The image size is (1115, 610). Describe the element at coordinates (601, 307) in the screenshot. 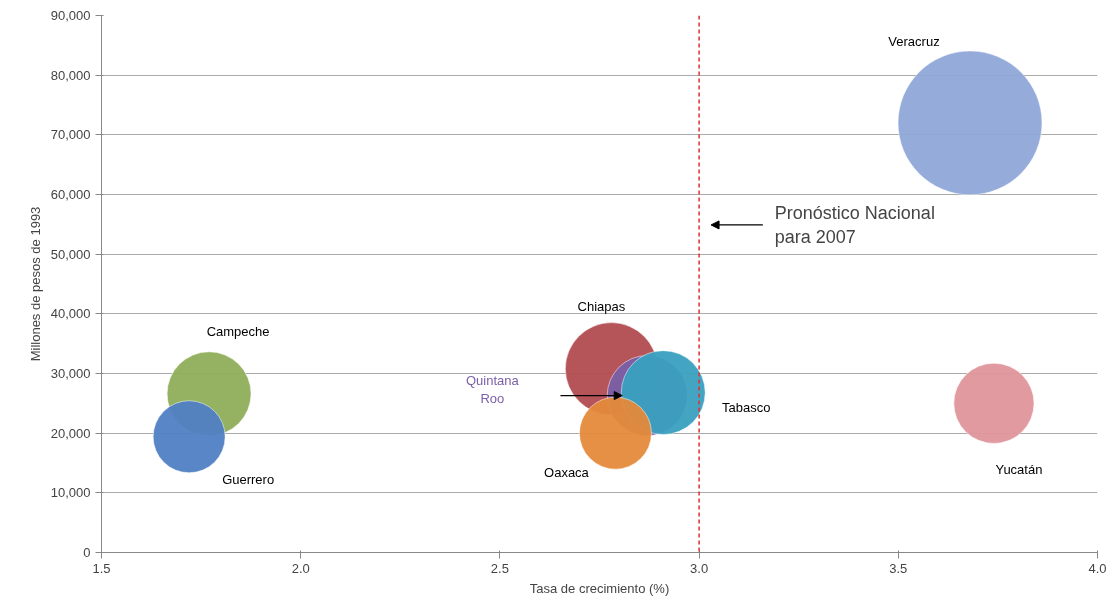

I see `series-label: Chiapas` at that location.